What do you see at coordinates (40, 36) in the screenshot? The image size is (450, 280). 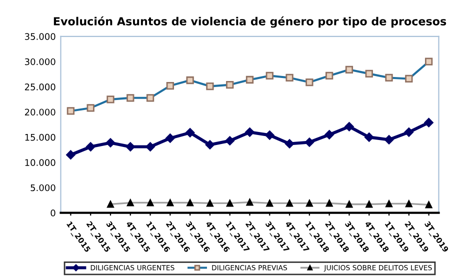 I see `y-tick-label: 35.000` at bounding box center [40, 36].